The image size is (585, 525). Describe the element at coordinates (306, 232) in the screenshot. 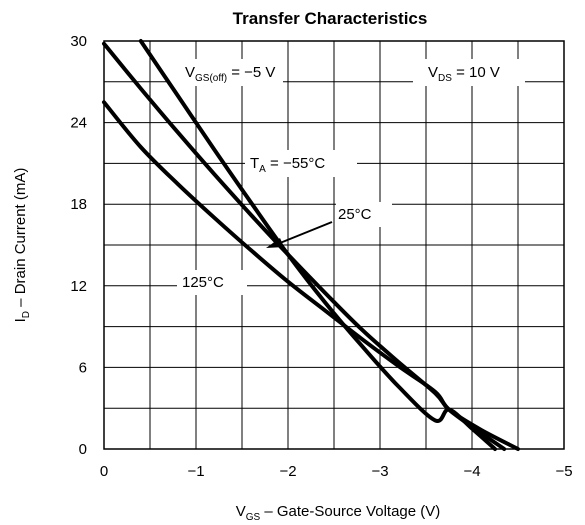

I see `annotation-arrow-line` at that location.